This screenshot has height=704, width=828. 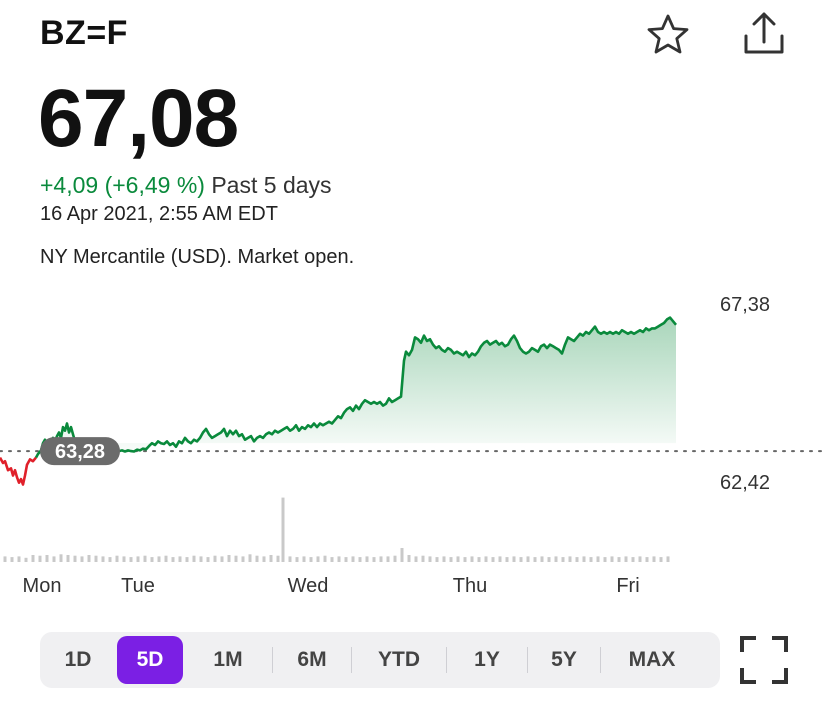 What do you see at coordinates (150, 660) in the screenshot?
I see `range-tab-5d: 5D` at bounding box center [150, 660].